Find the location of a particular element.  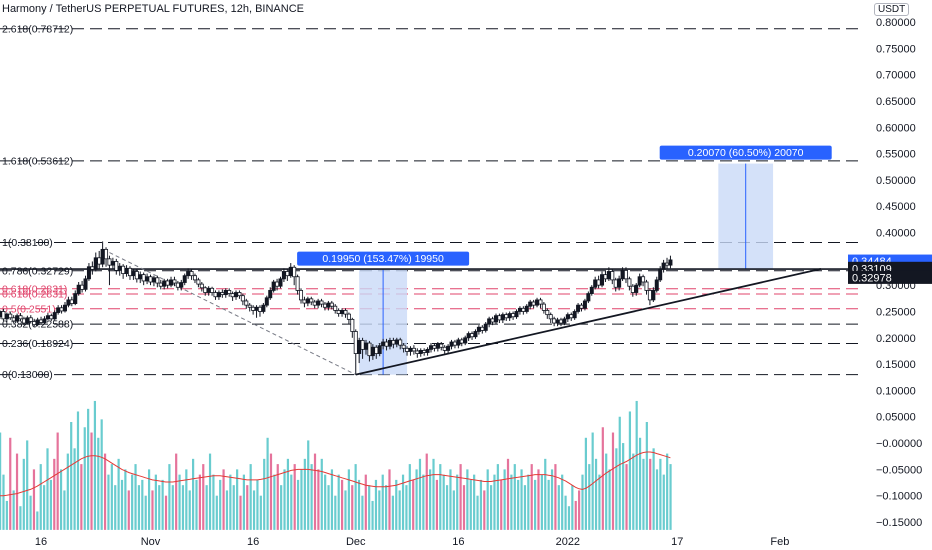

x-axis: 16 Nov 16 Dec 16 2022 17 Feb is located at coordinates (412, 542).